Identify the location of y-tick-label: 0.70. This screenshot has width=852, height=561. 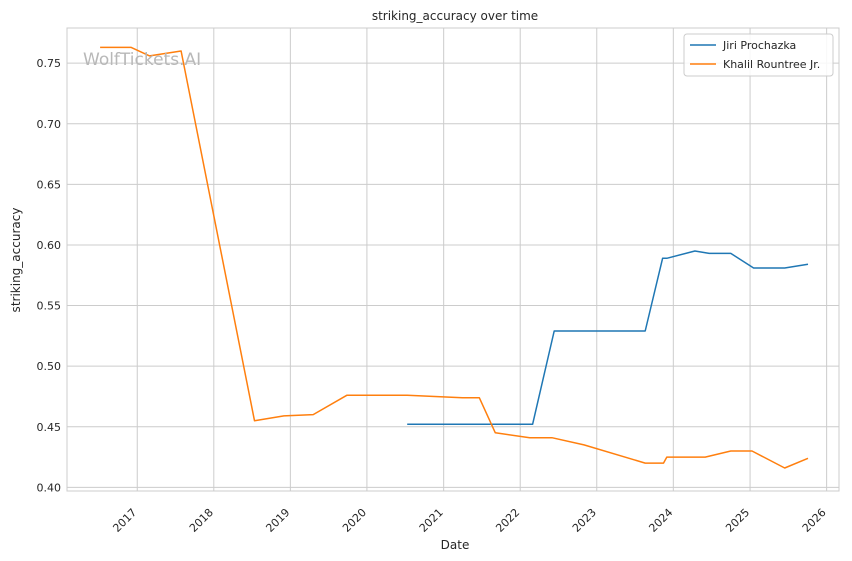
(49, 124).